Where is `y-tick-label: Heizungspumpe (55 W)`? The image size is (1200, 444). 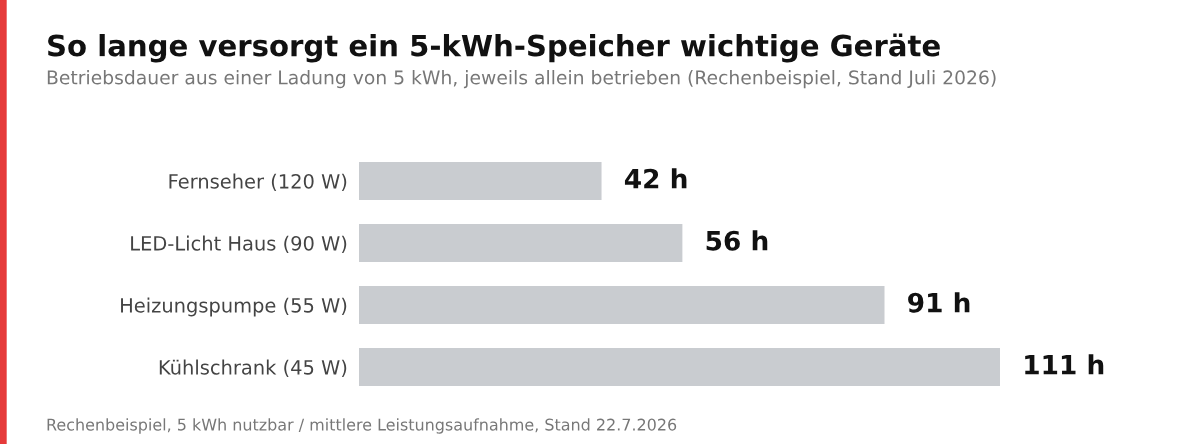 y-tick-label: Heizungspumpe (55 W) is located at coordinates (234, 307).